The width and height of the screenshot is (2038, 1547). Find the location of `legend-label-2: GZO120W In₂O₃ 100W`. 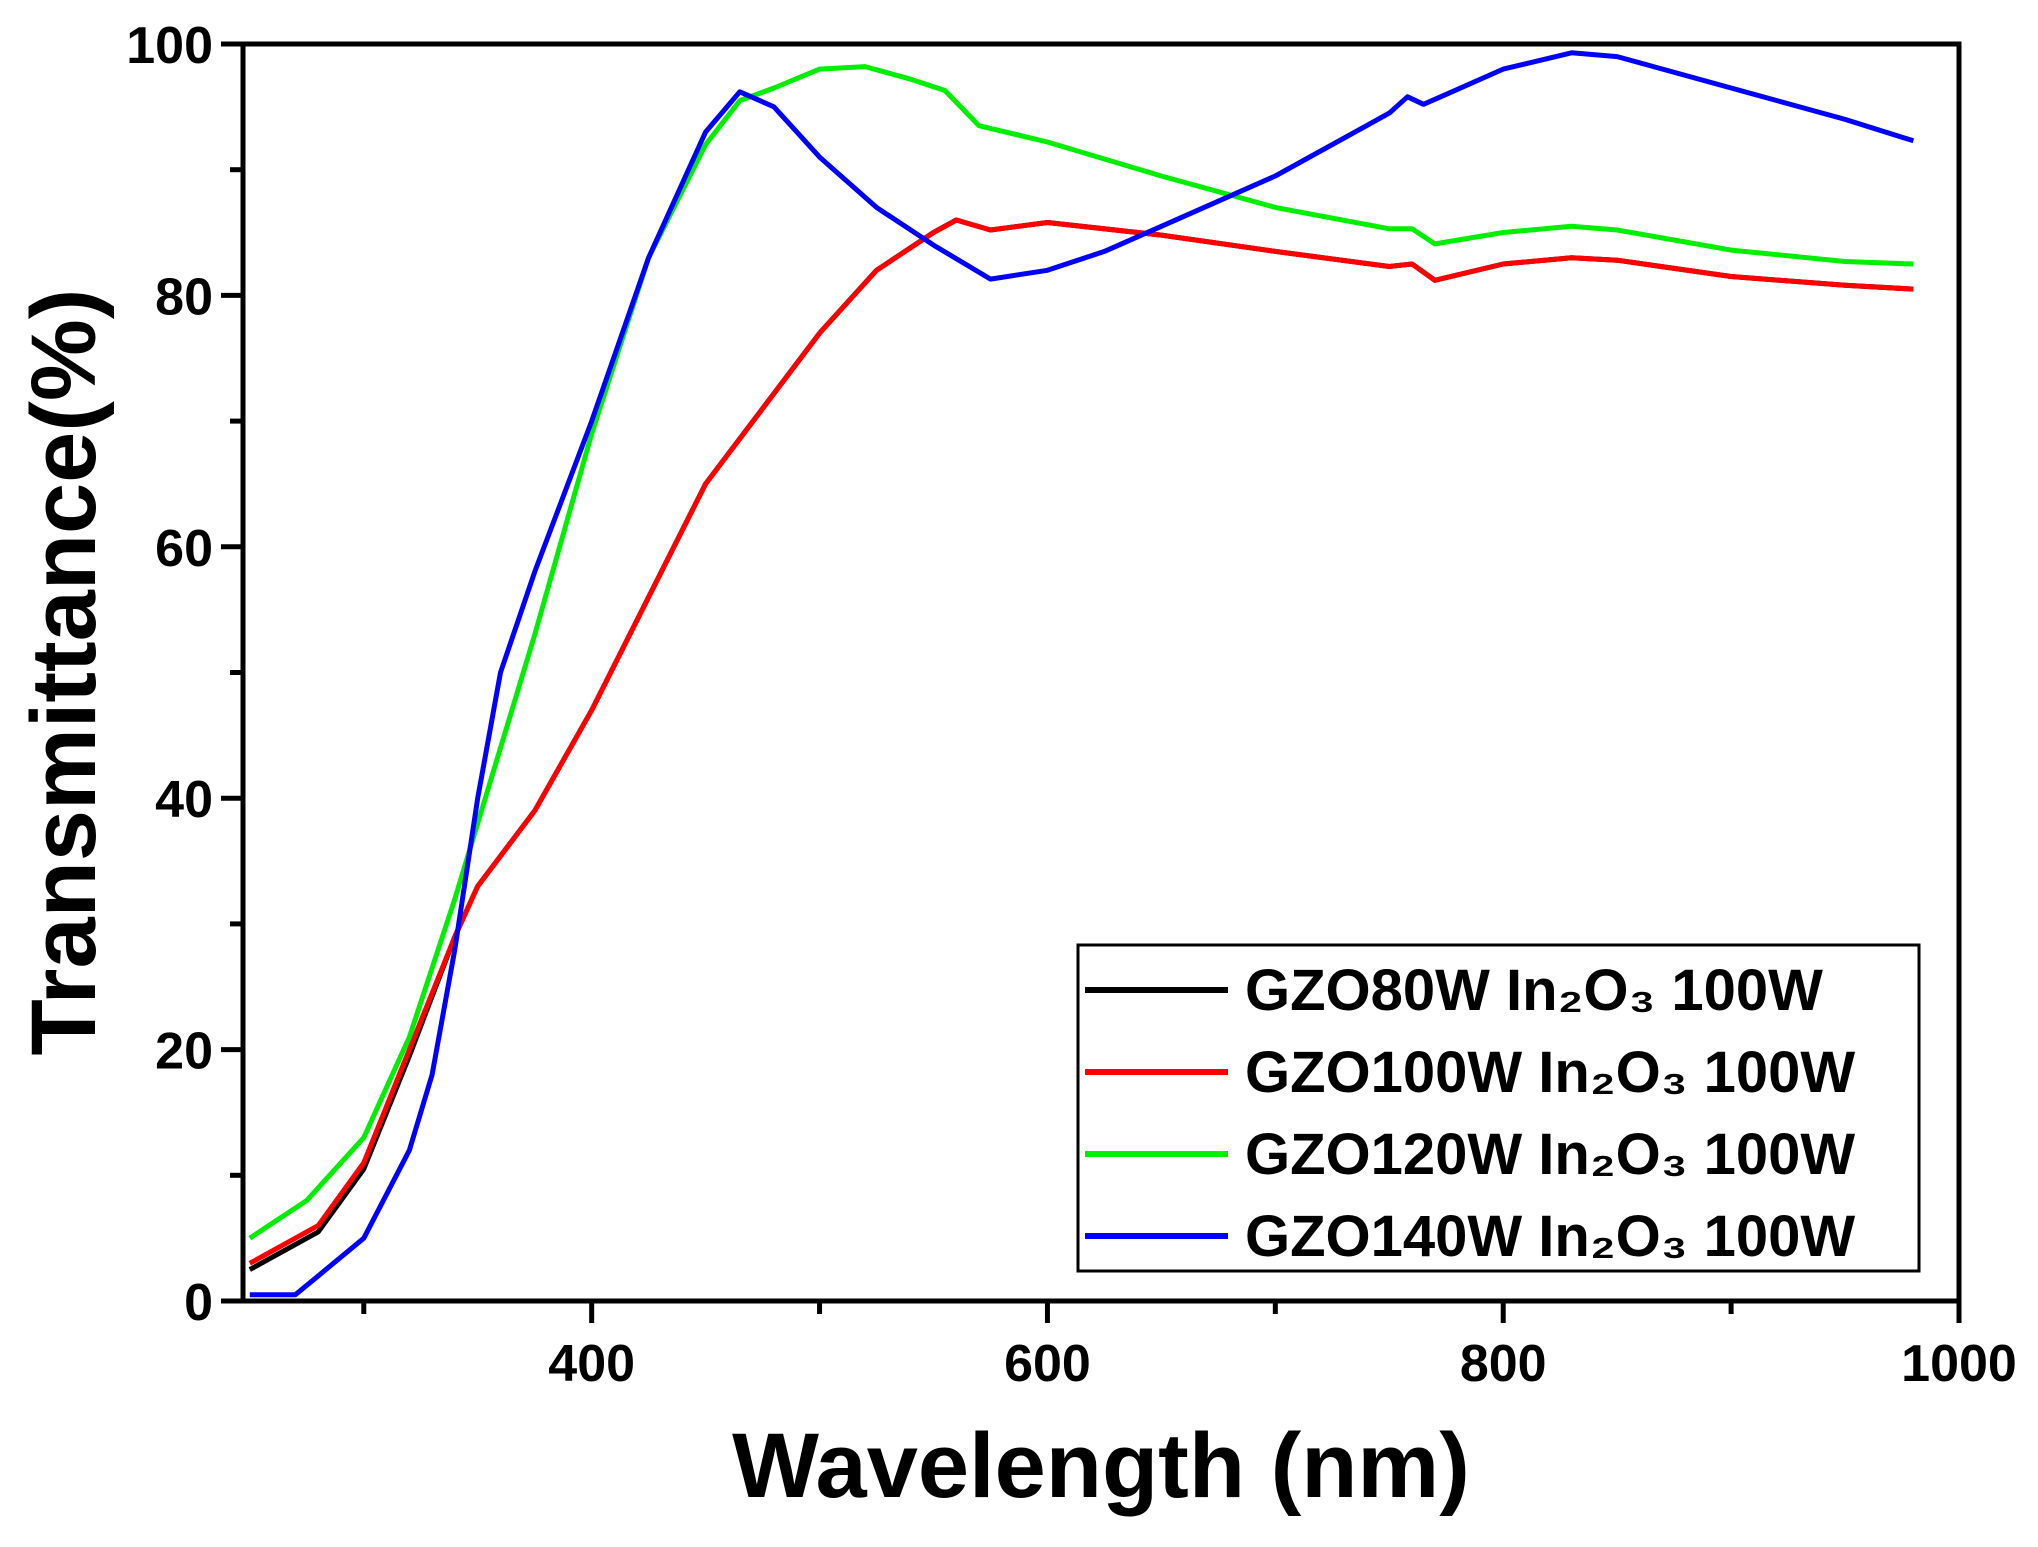

legend-label-2: GZO120W In₂O₃ 100W is located at coordinates (1550, 1154).